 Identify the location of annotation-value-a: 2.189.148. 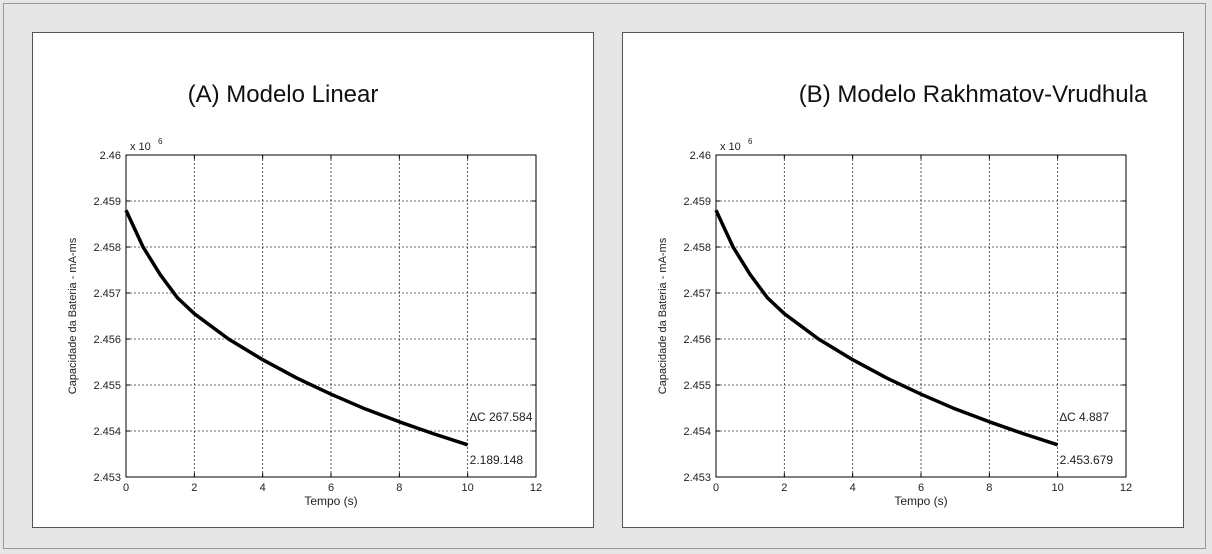
(497, 460).